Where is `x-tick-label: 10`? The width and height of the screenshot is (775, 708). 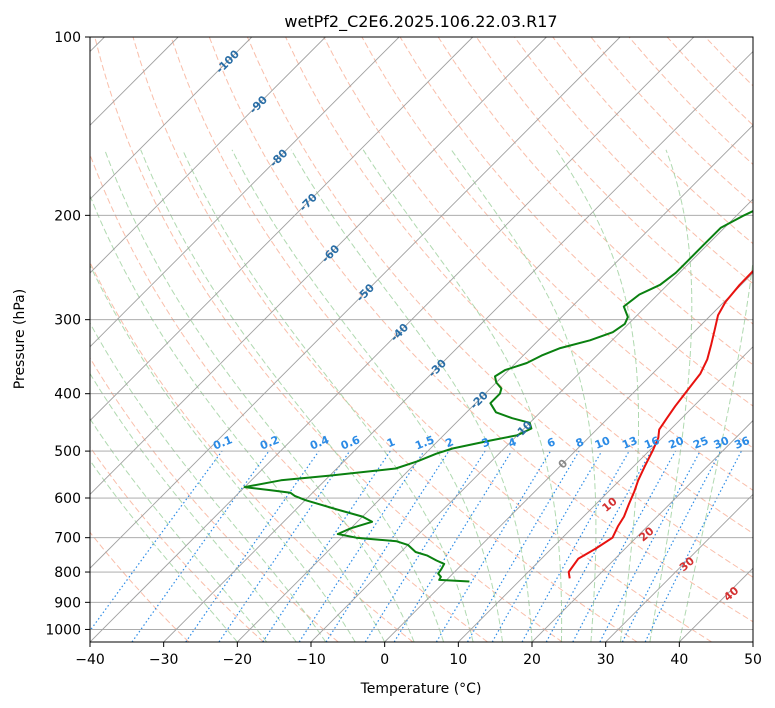
x-tick-label: 10 is located at coordinates (458, 660).